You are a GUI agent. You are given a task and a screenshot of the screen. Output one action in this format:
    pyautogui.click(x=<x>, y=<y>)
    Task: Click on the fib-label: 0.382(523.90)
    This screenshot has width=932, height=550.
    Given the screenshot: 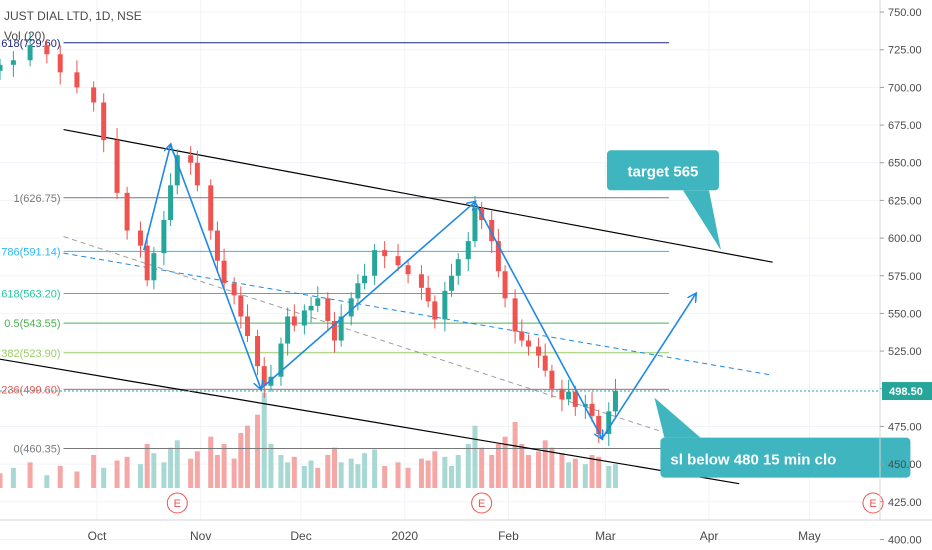 What is the action you would take?
    pyautogui.click(x=30, y=354)
    